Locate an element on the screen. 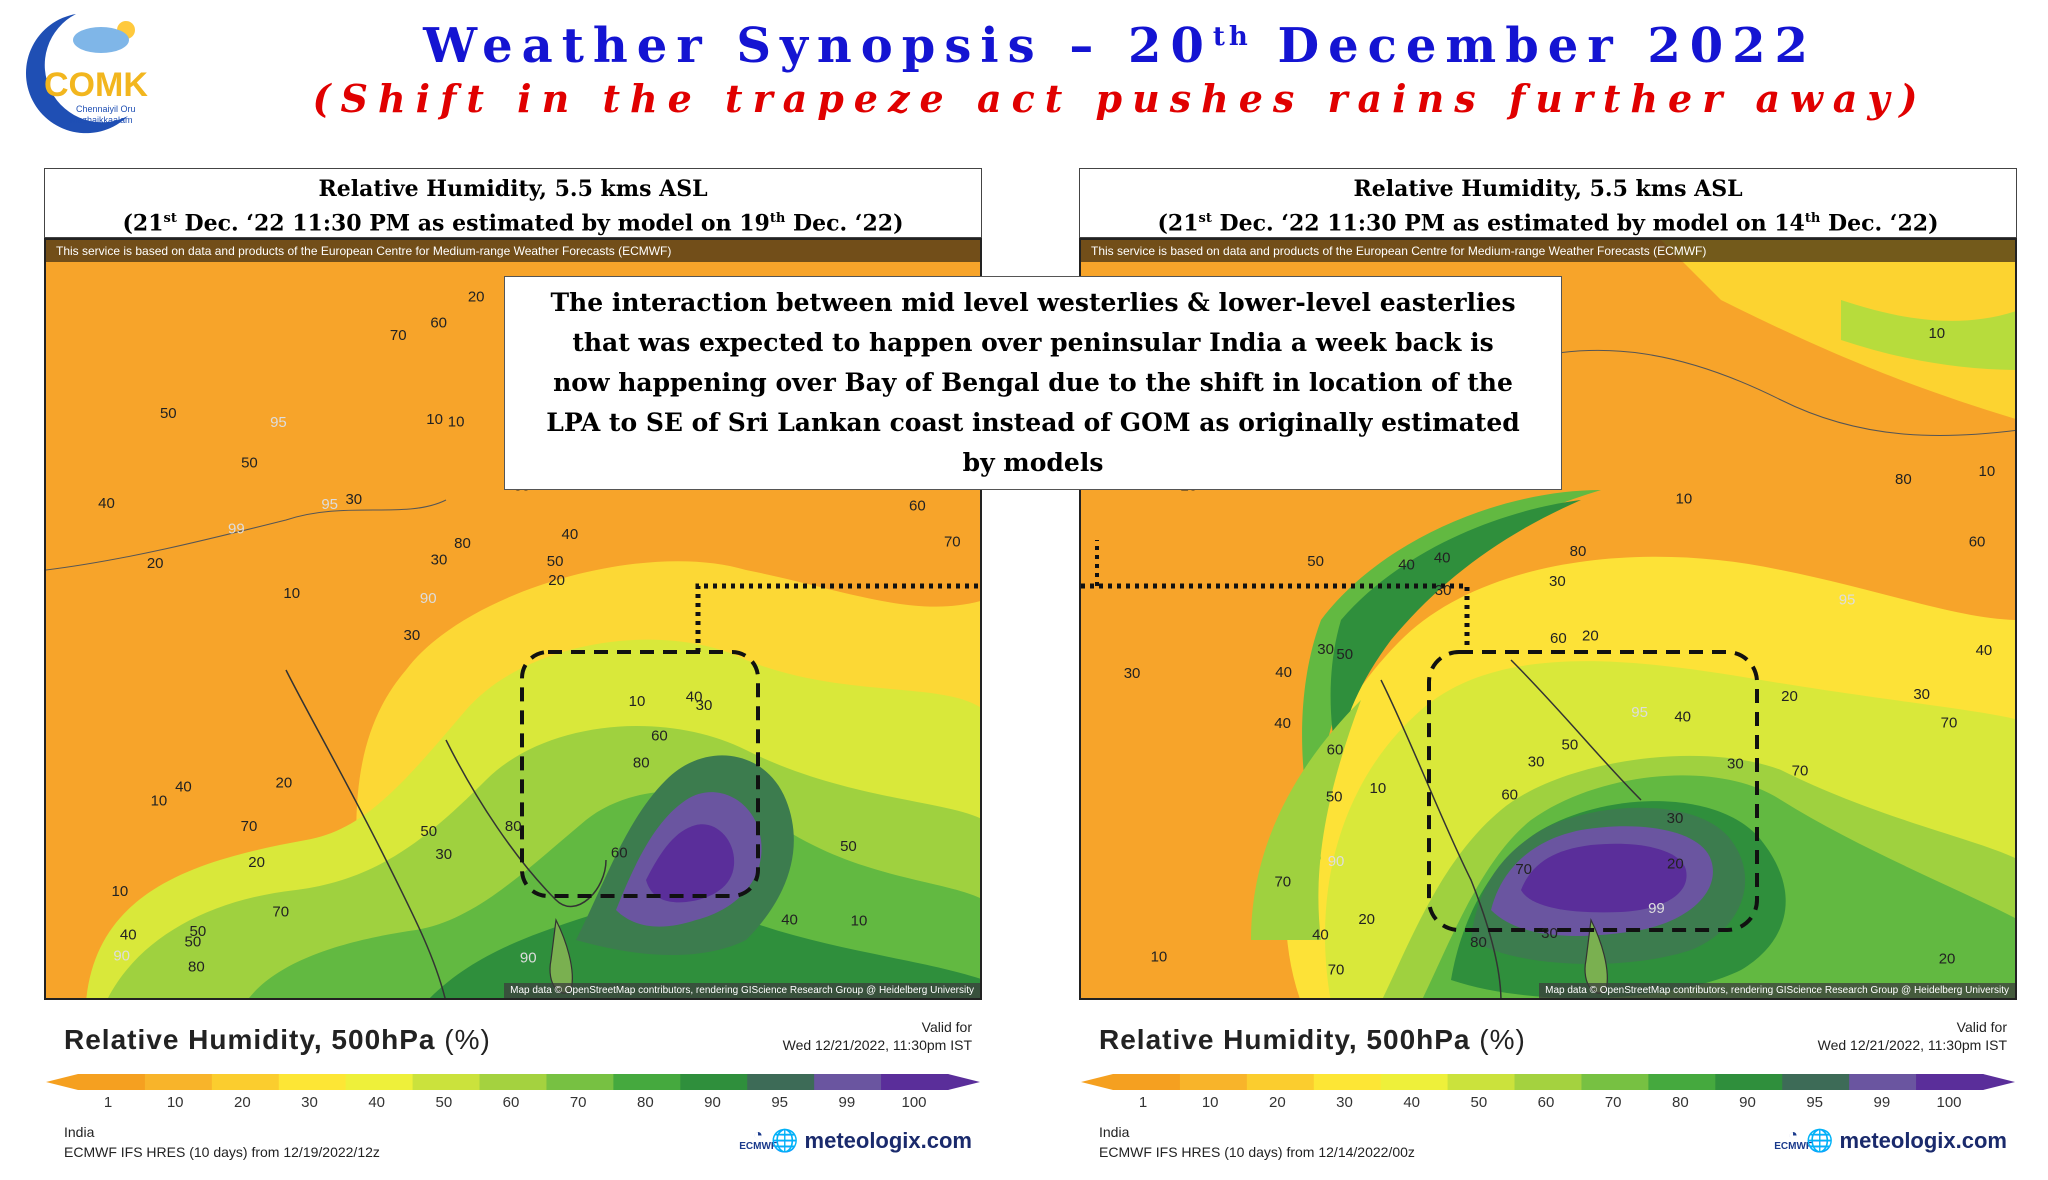 The image size is (2048, 1180). colorbar-max-arrow is located at coordinates (964, 1082).